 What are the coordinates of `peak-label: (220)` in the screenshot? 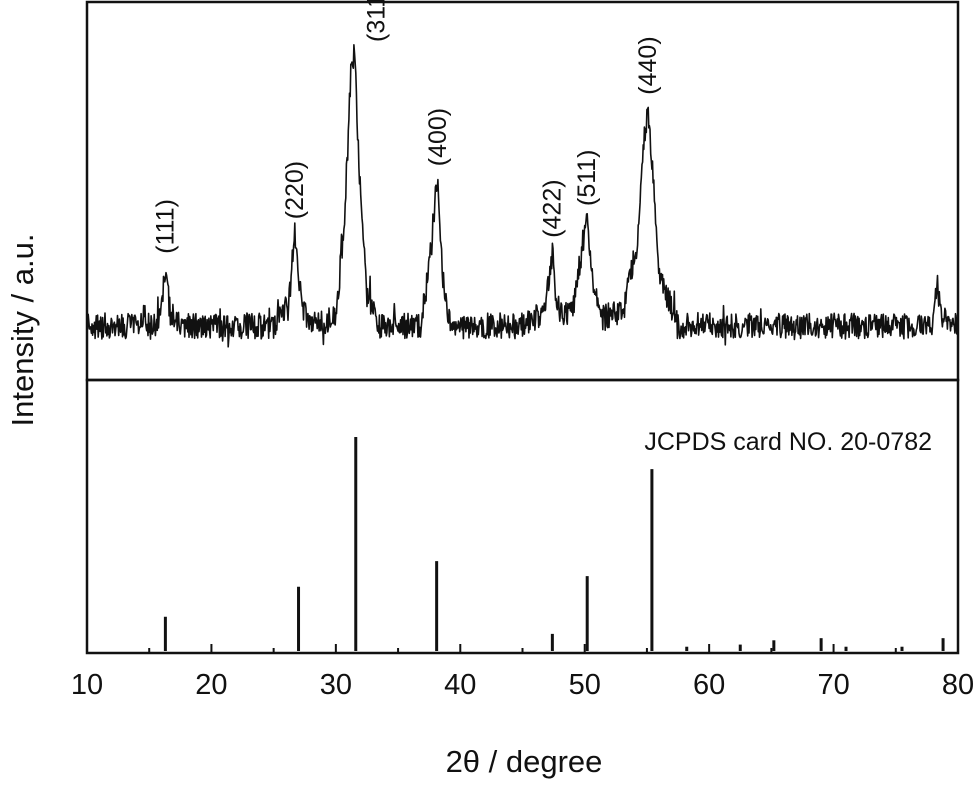 It's located at (295, 190).